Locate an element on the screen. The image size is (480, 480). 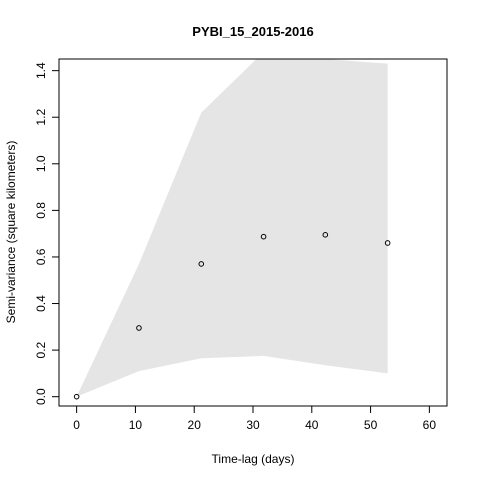
x-tick-label: 60 is located at coordinates (430, 425).